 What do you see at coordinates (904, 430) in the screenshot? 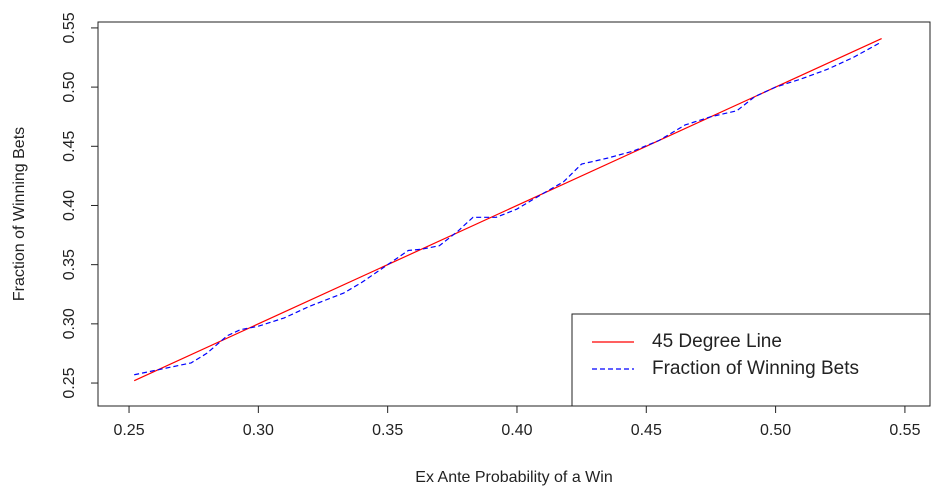
I see `x-tick-label: 0.55` at bounding box center [904, 430].